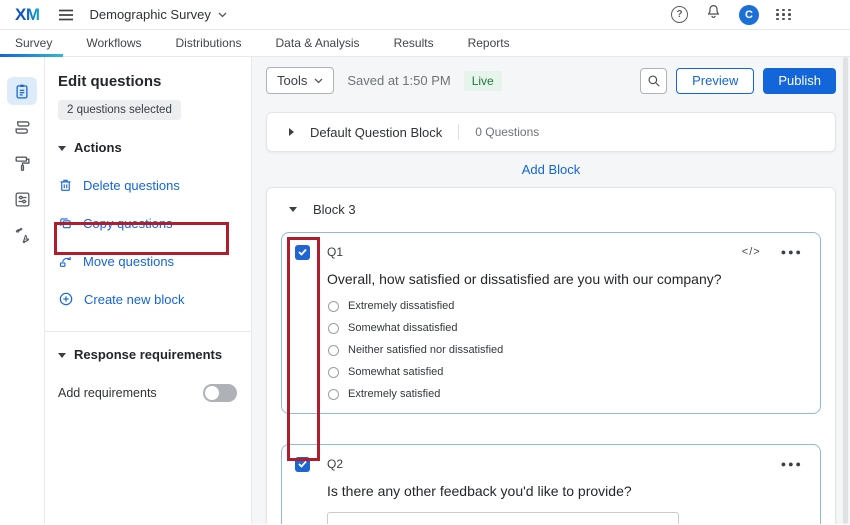 This screenshot has height=525, width=850. I want to click on tab-survey: Survey, so click(34, 43).